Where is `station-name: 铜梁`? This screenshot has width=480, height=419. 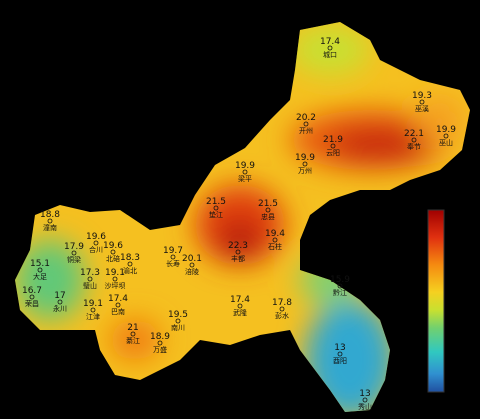 station-name: 铜梁 is located at coordinates (74, 259).